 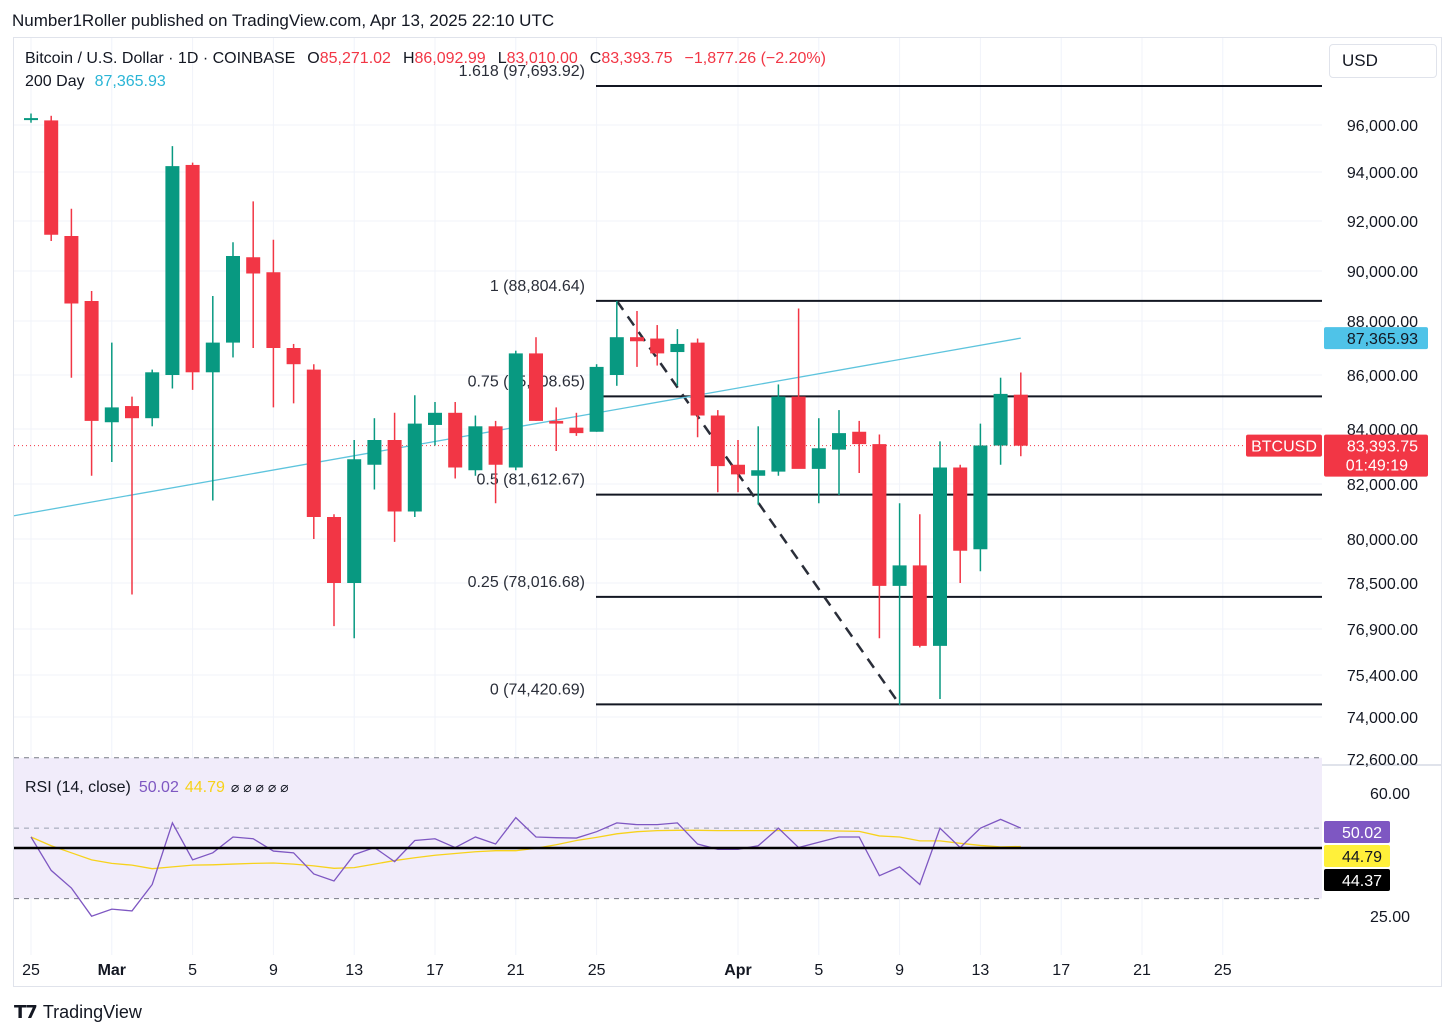 What do you see at coordinates (755, 58) in the screenshot?
I see `change-value: −1,877.26 (−2.20%)` at bounding box center [755, 58].